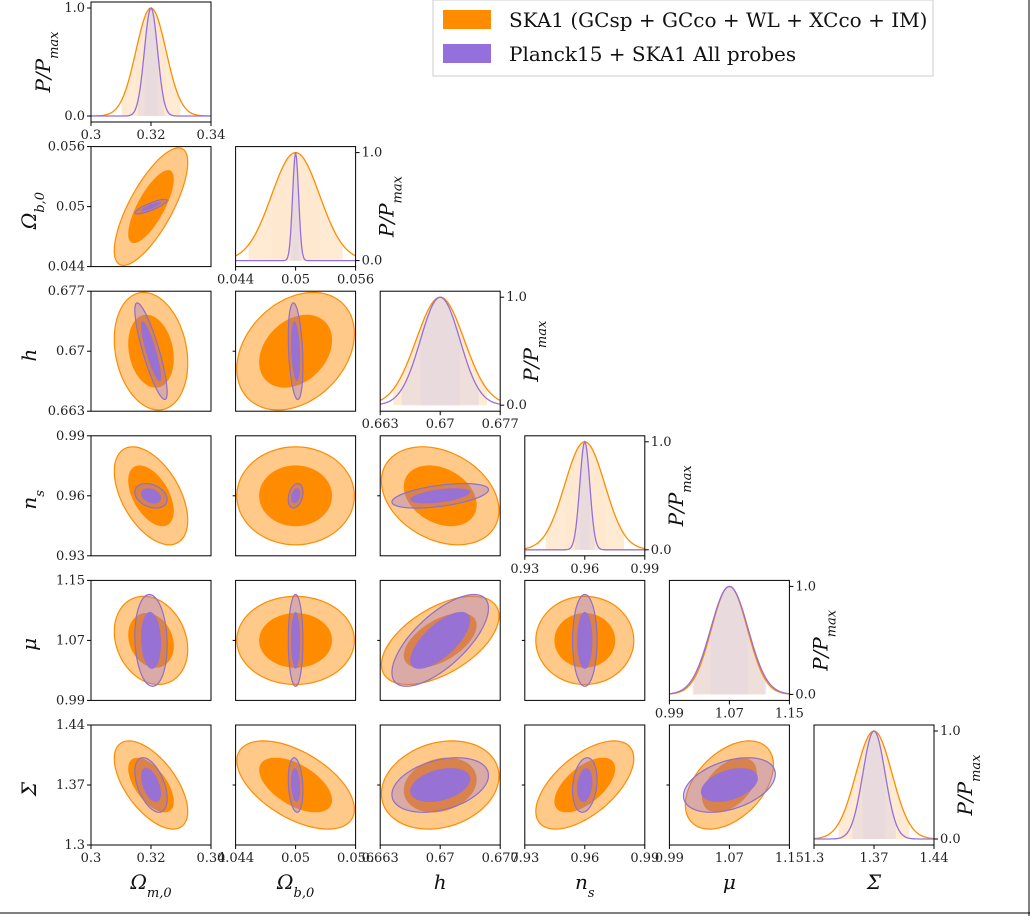 Image resolution: width=1030 pixels, height=916 pixels. Describe the element at coordinates (70, 556) in the screenshot. I see `y-tick-label: 0.93` at that location.